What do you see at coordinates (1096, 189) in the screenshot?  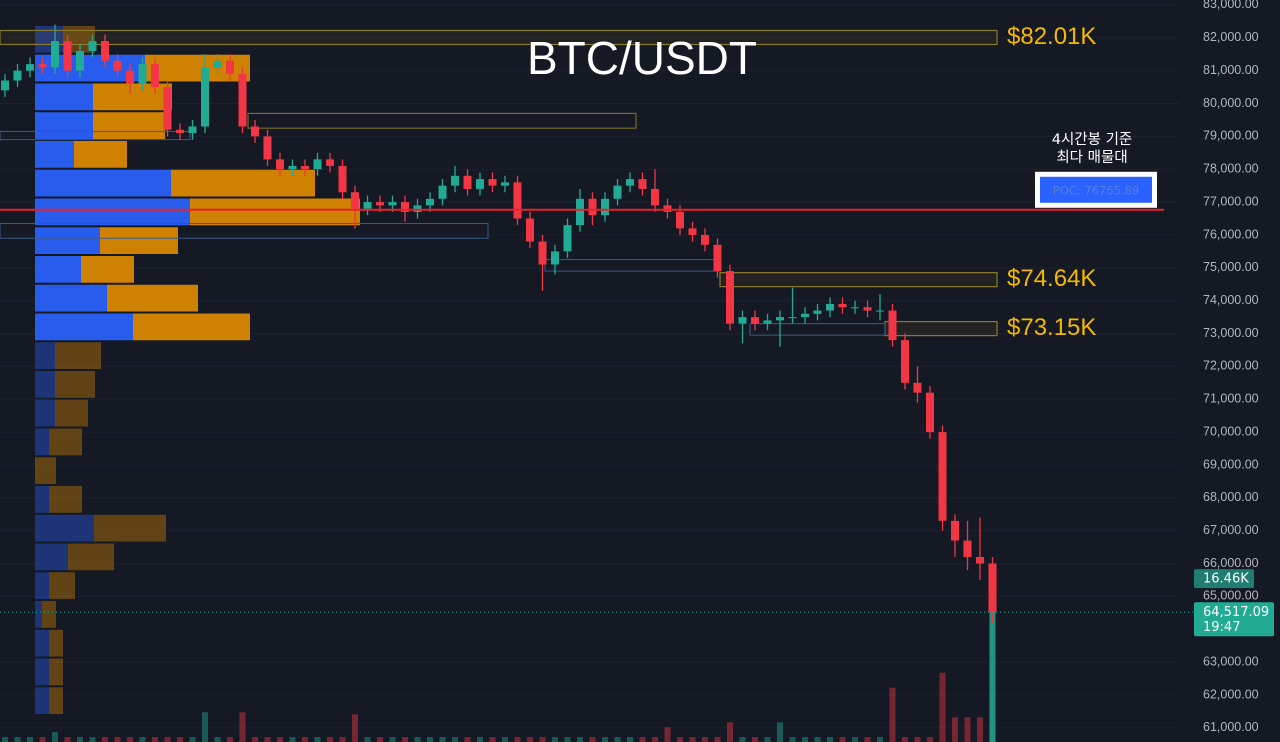 I see `poc-box` at bounding box center [1096, 189].